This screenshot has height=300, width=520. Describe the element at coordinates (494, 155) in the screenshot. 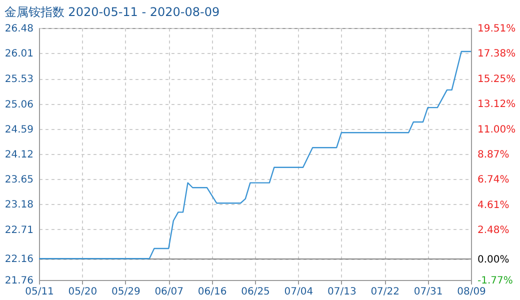

I see `y2-tick-label: 8.87%` at that location.